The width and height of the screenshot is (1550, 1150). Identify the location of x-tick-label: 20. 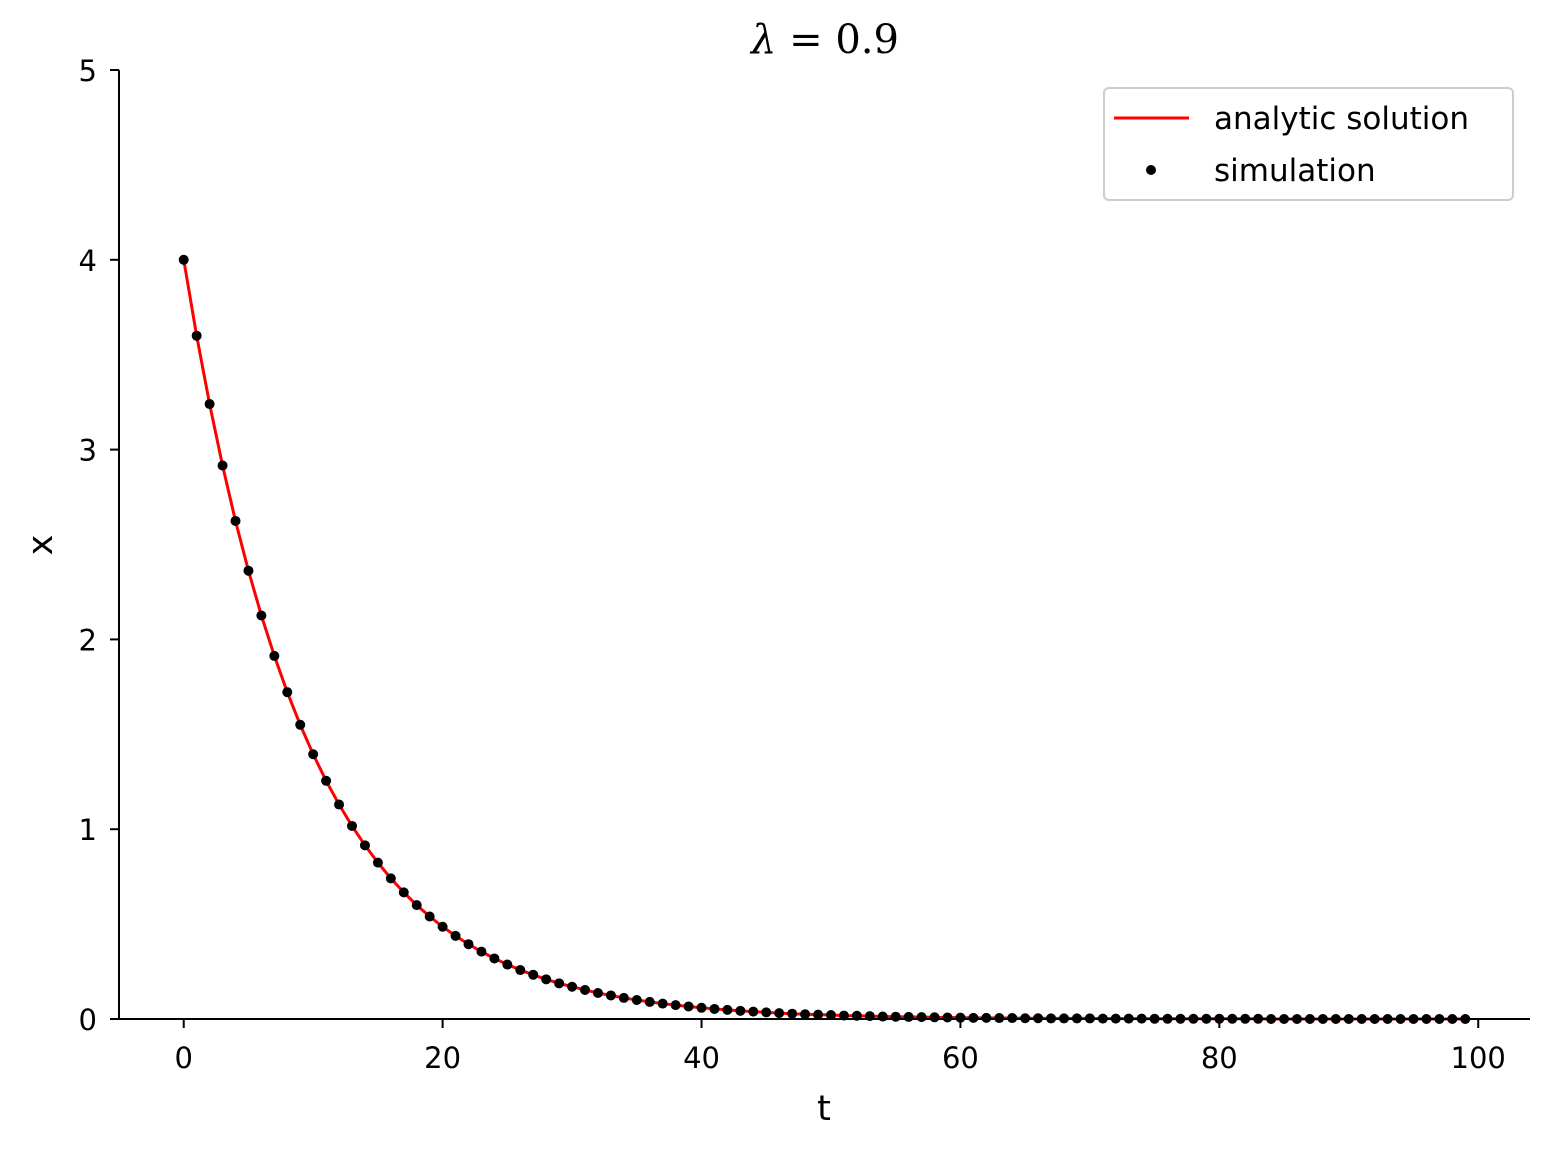
(442, 1058).